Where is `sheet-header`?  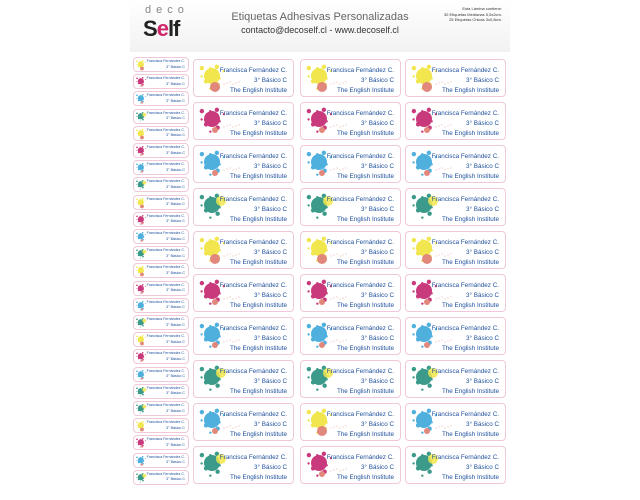 sheet-header is located at coordinates (320, 26).